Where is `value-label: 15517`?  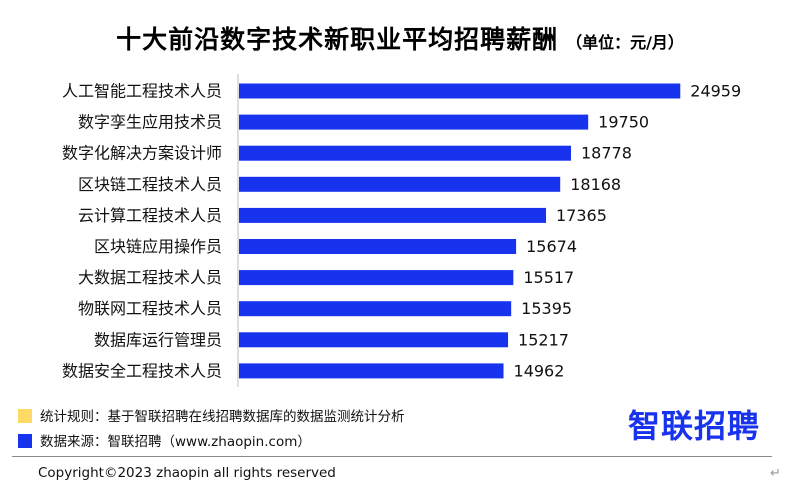
value-label: 15517 is located at coordinates (548, 277).